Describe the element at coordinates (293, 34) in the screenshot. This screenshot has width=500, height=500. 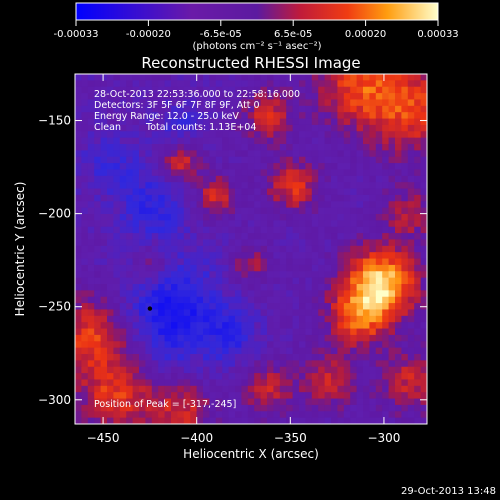
I see `colorbar-tick-label: 6.5e-05` at that location.